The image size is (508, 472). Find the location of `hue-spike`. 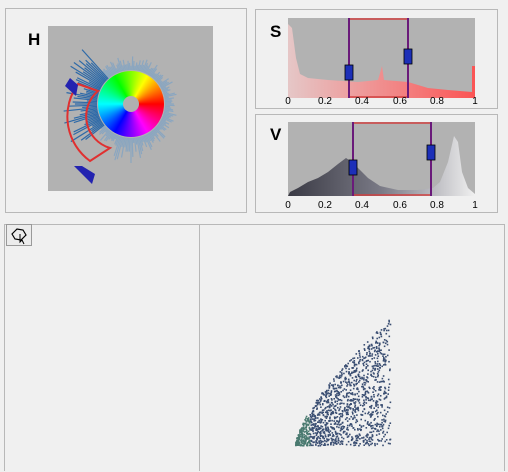

hue-spike is located at coordinates (125, 68).